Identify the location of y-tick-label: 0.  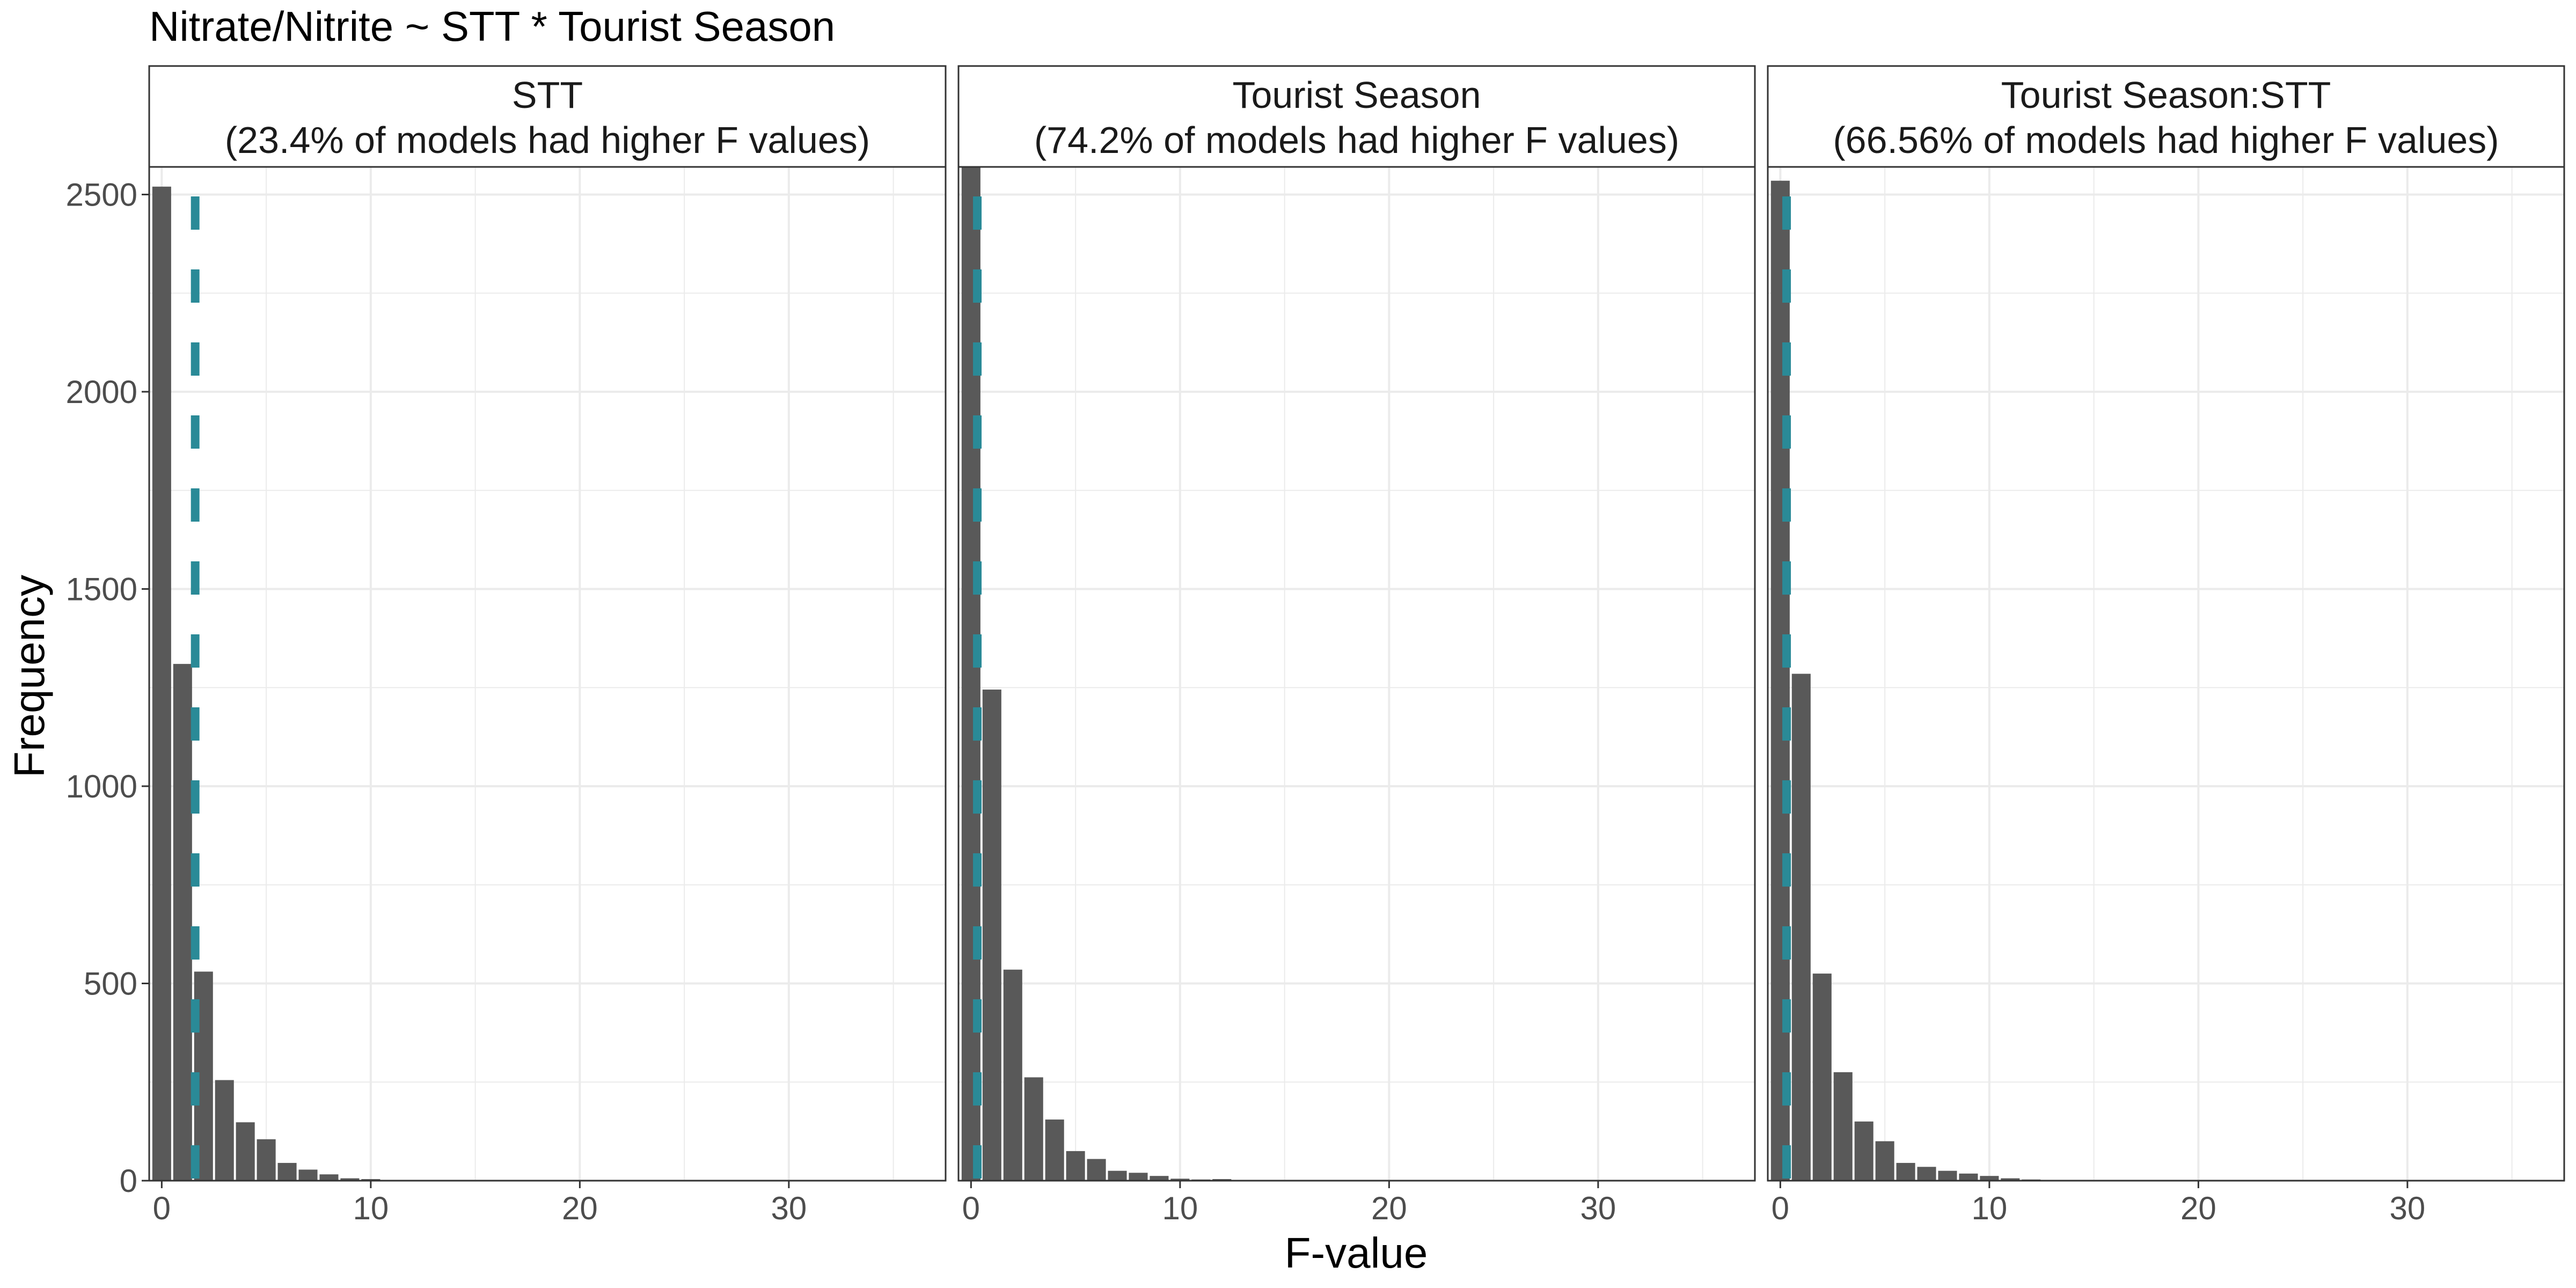
(128, 1181).